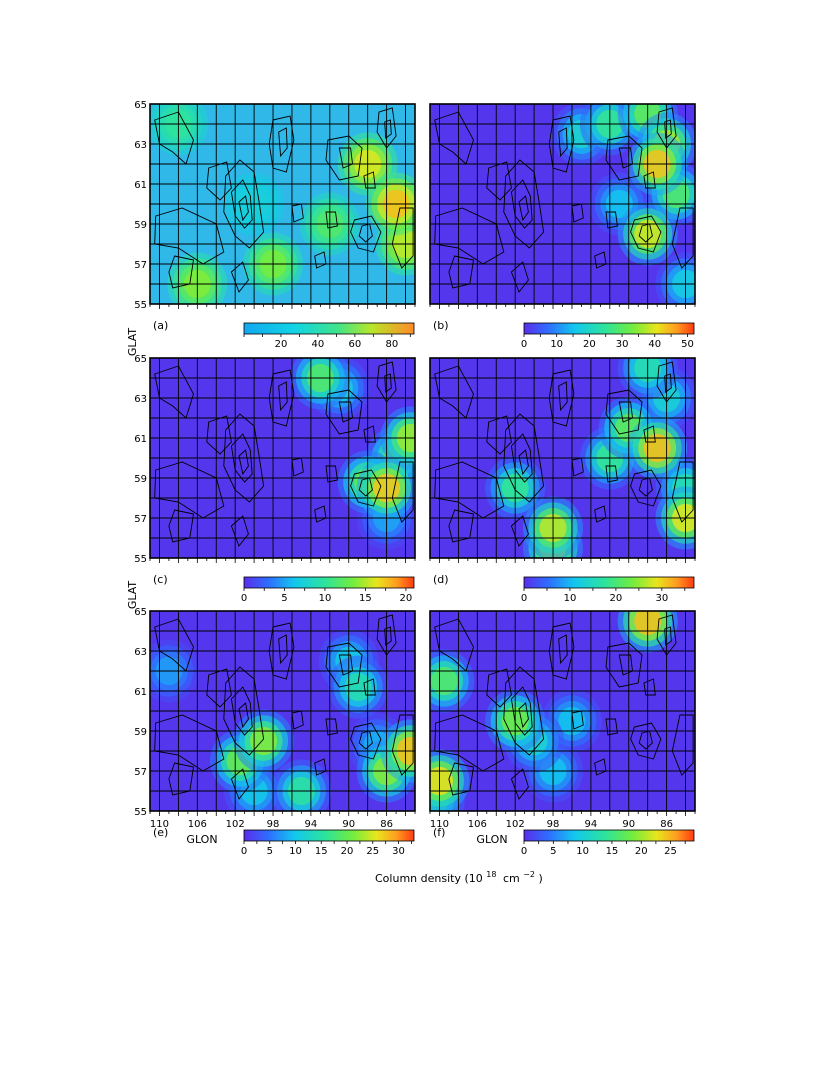 The image size is (830, 1075). What do you see at coordinates (562, 226) in the screenshot?
I see `panel-b: (b) 0 10 20 30 40 50` at bounding box center [562, 226].